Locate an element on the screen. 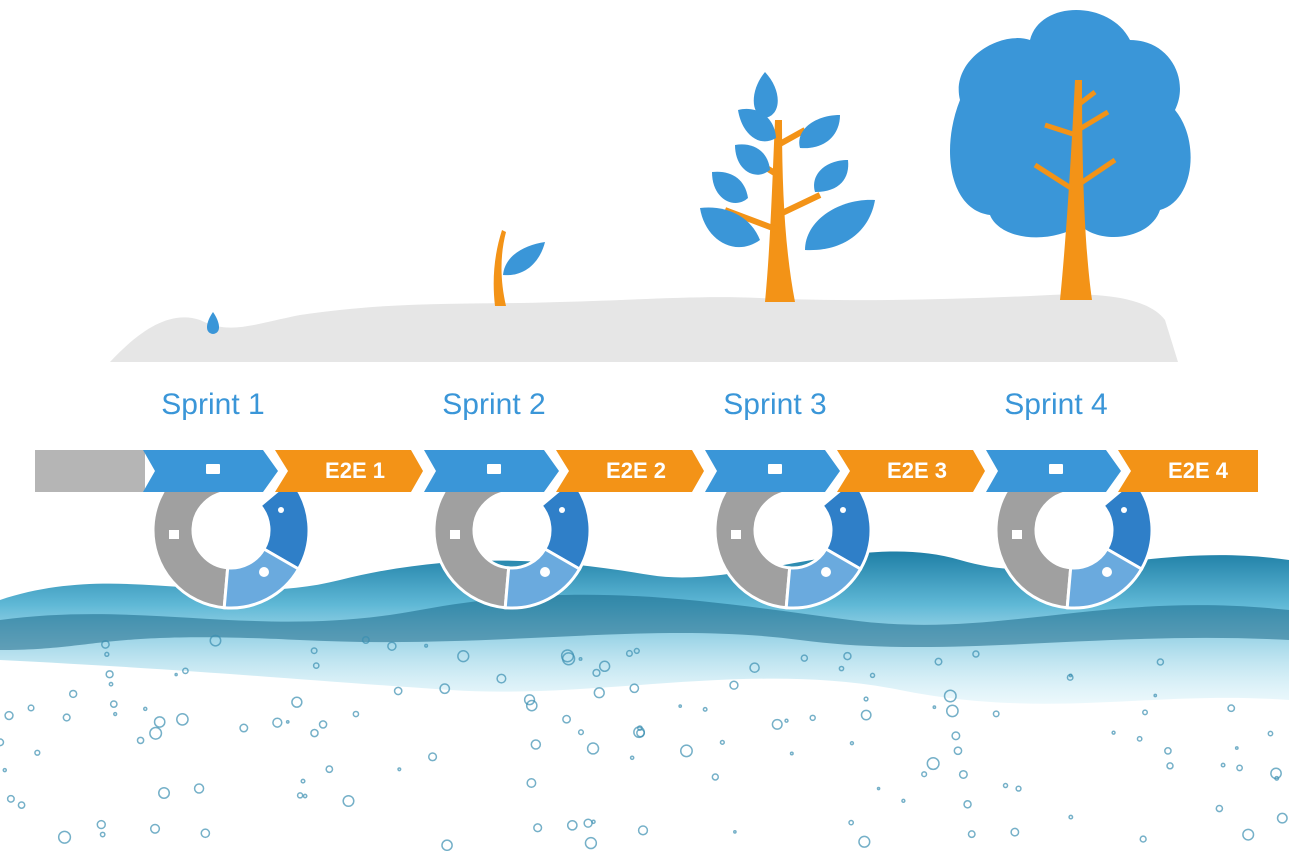 The height and width of the screenshot is (851, 1289). sprint-label: Sprint 1 is located at coordinates (212, 404).